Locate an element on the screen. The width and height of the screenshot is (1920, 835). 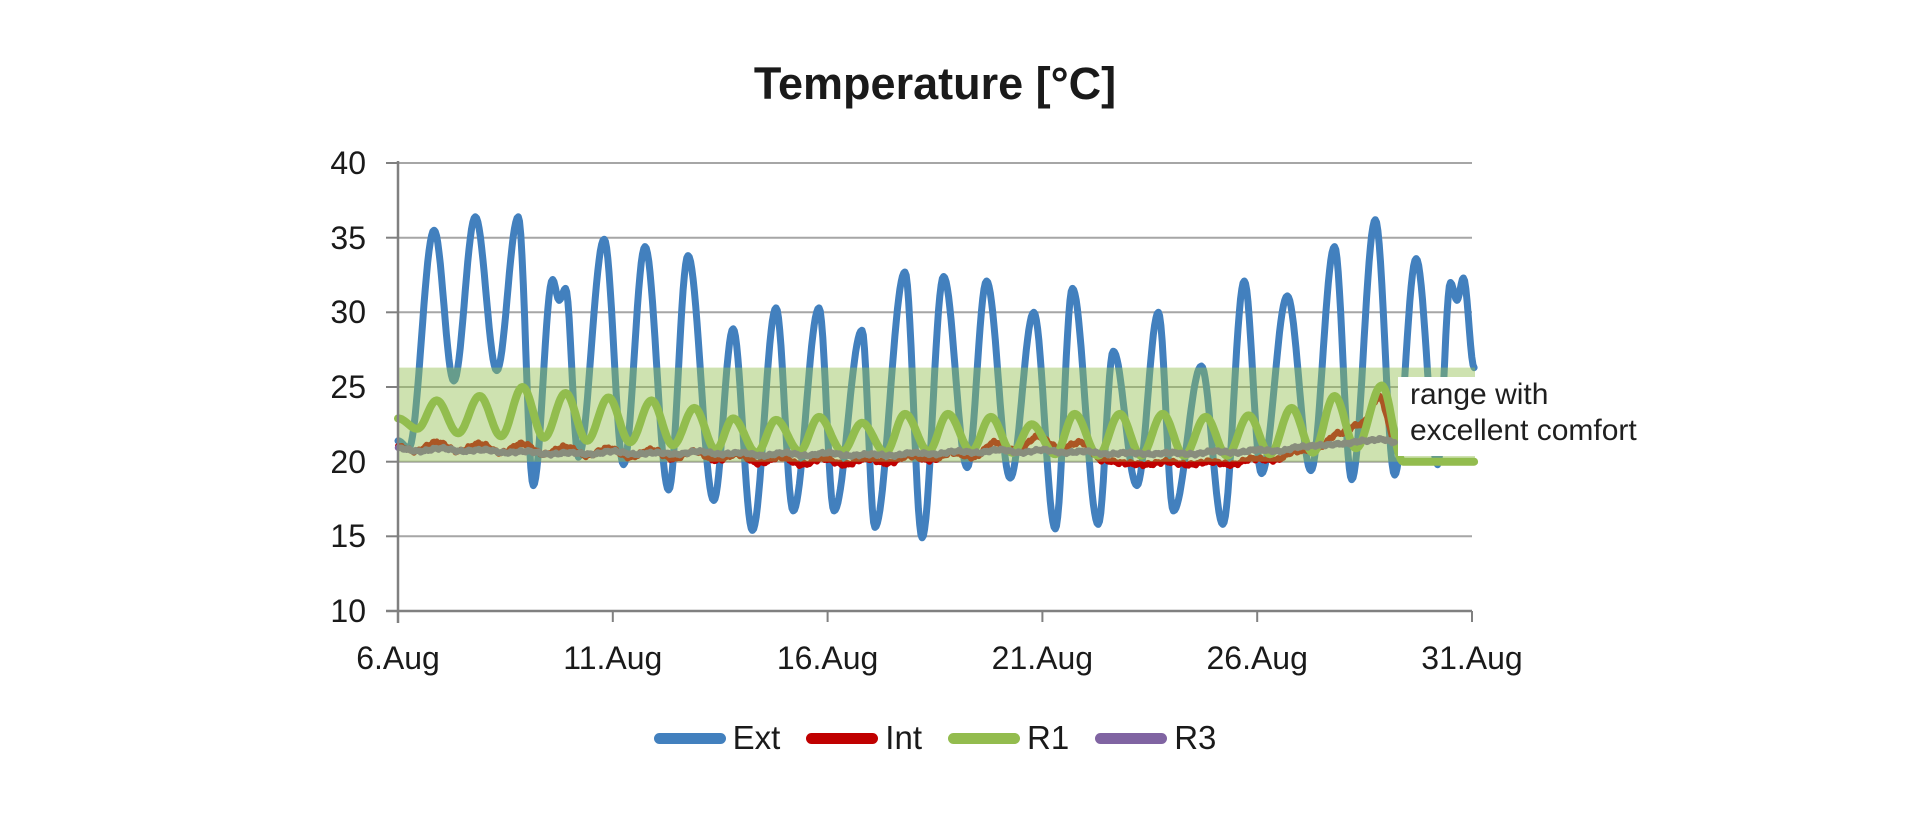
legend-item-ext: Ext is located at coordinates (717, 738).